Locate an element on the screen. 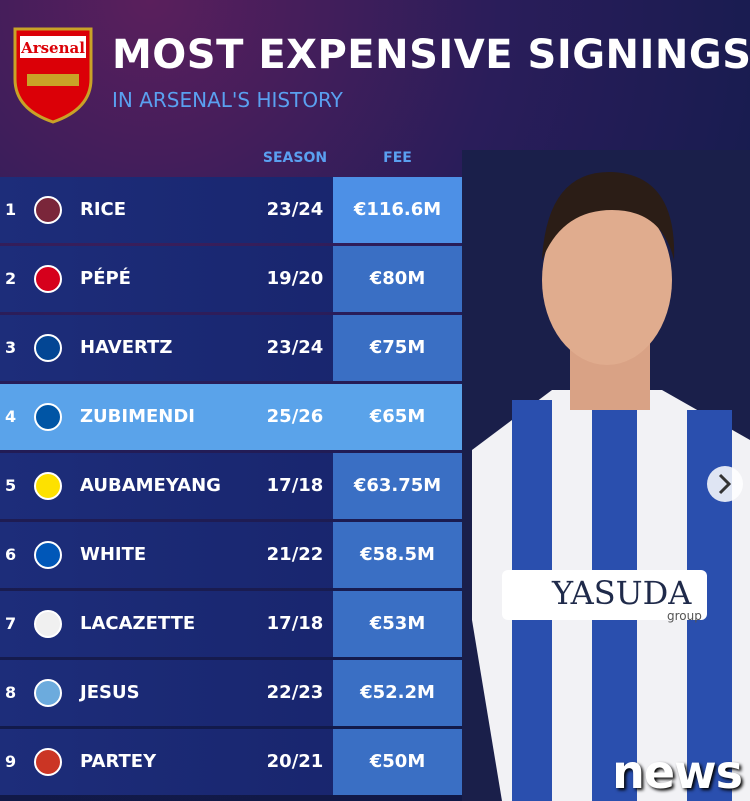 Image resolution: width=750 pixels, height=801 pixels. logo-text: Arsenal is located at coordinates (52, 48).